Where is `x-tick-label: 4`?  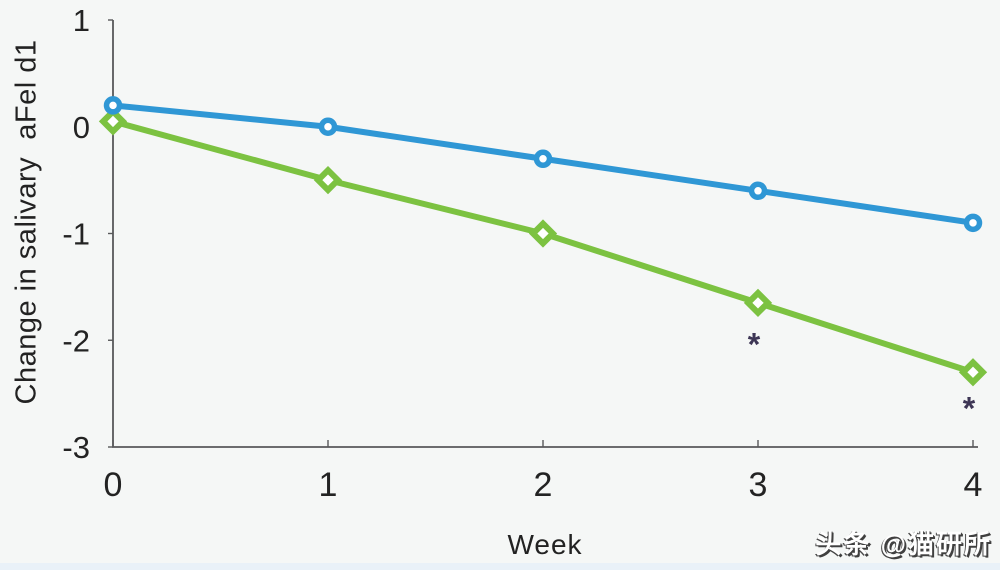
x-tick-label: 4 is located at coordinates (973, 485).